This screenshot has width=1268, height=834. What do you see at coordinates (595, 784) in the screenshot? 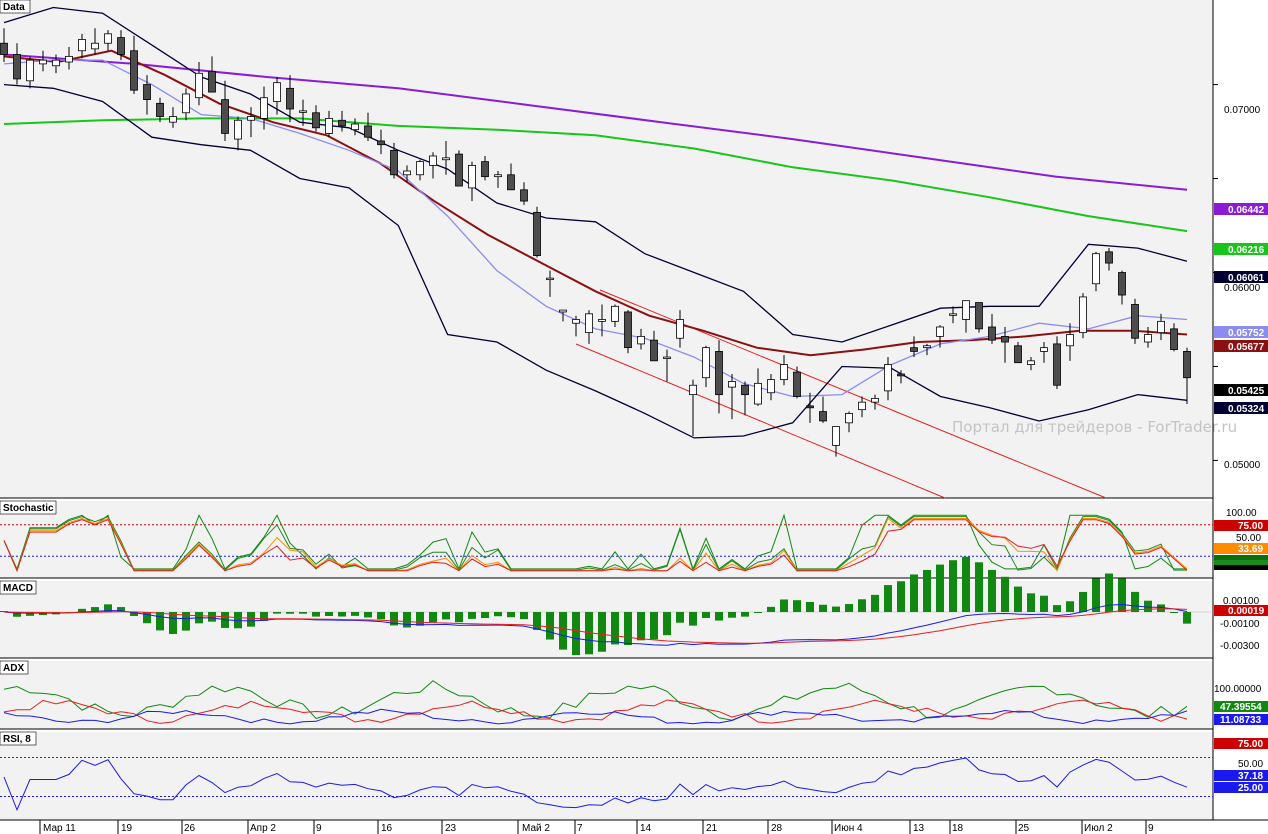
I see `rsi-line` at bounding box center [595, 784].